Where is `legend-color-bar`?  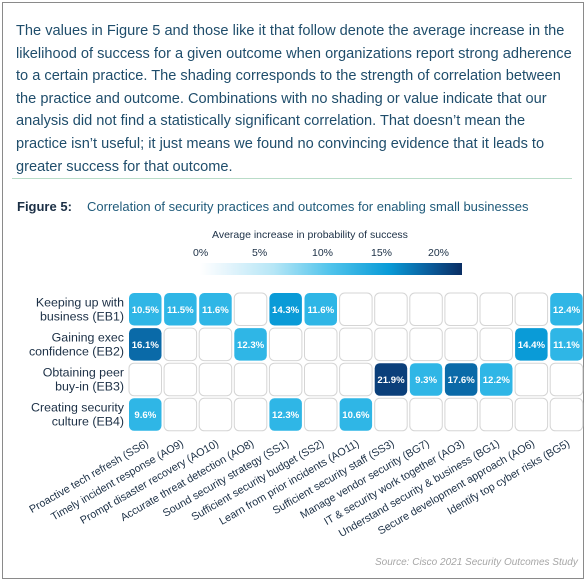 legend-color-bar is located at coordinates (331, 269).